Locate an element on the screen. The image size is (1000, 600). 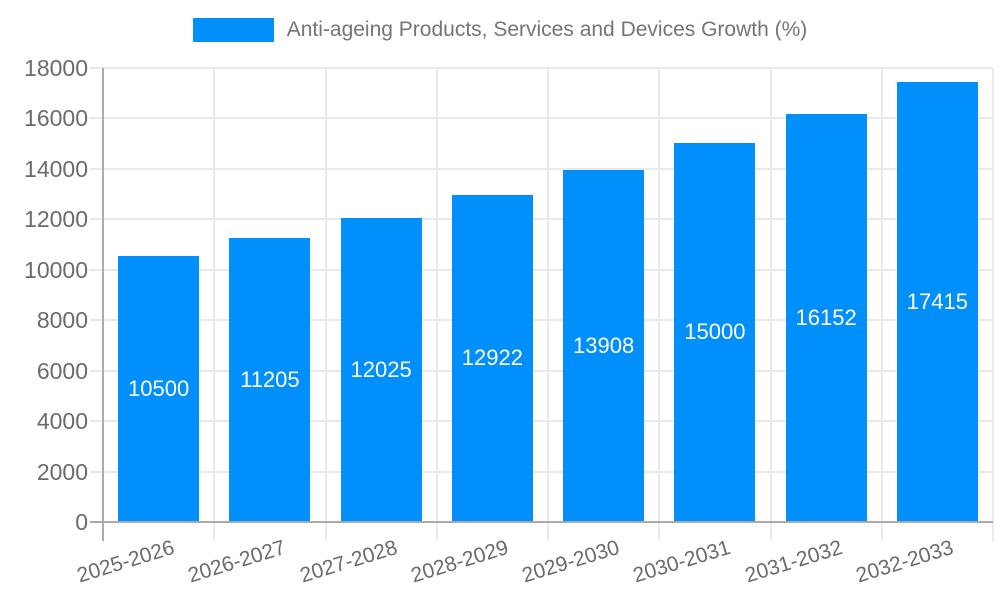
bar-value-label: 11205 is located at coordinates (270, 379).